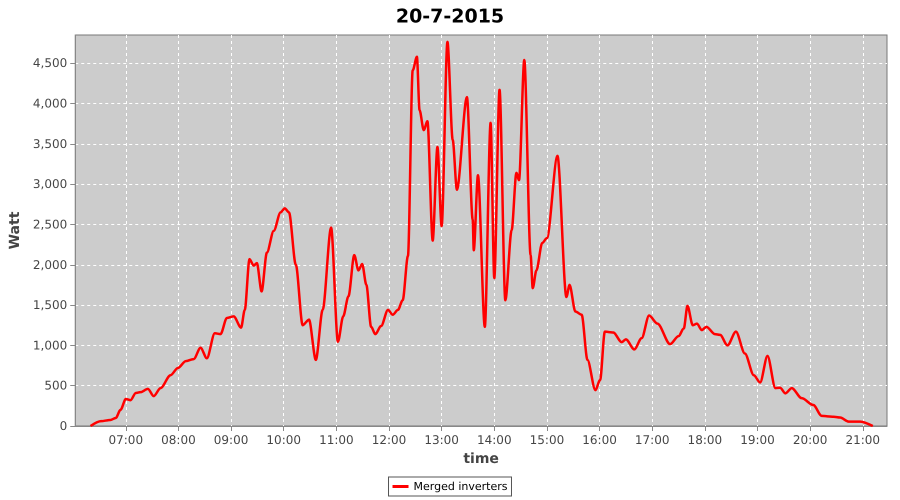 This screenshot has width=900, height=500. I want to click on x-tick-label: 16:00, so click(599, 440).